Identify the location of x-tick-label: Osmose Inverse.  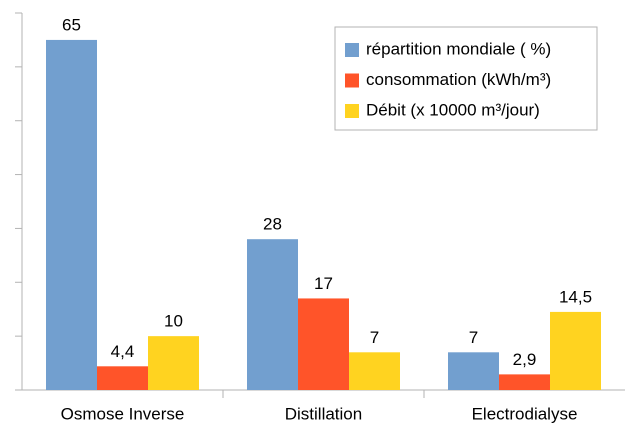
(123, 413).